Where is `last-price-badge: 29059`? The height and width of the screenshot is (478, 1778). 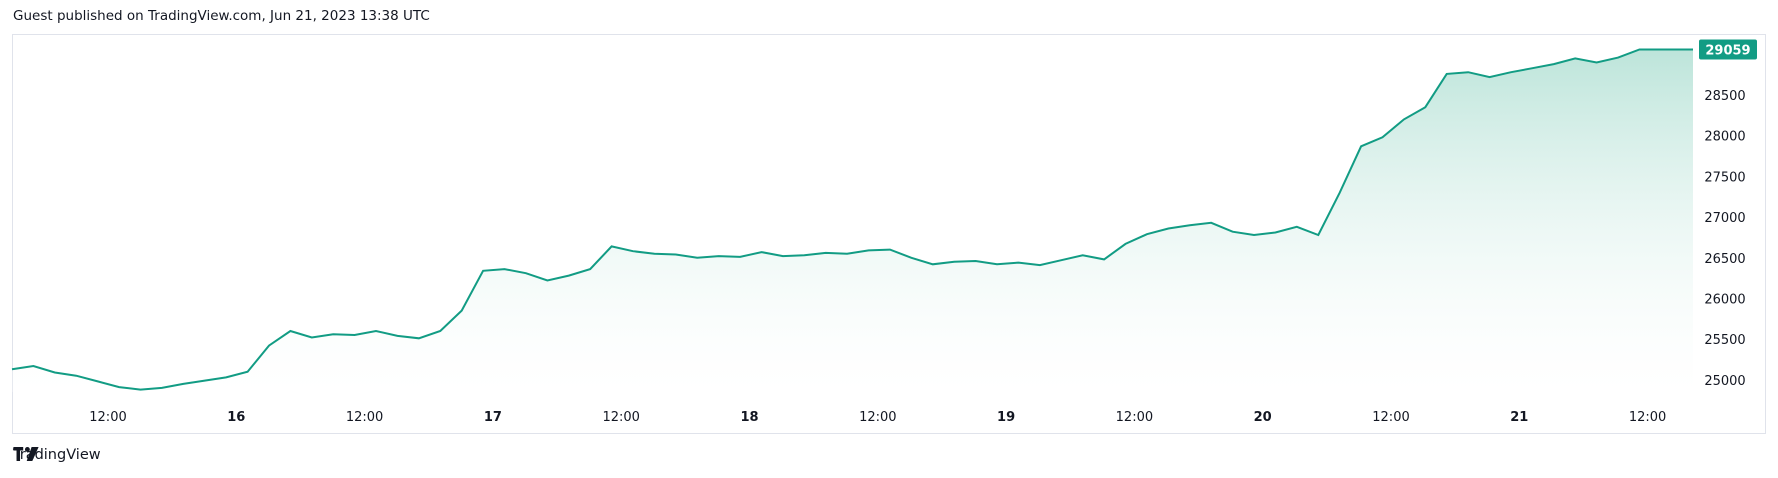 last-price-badge: 29059 is located at coordinates (1728, 49).